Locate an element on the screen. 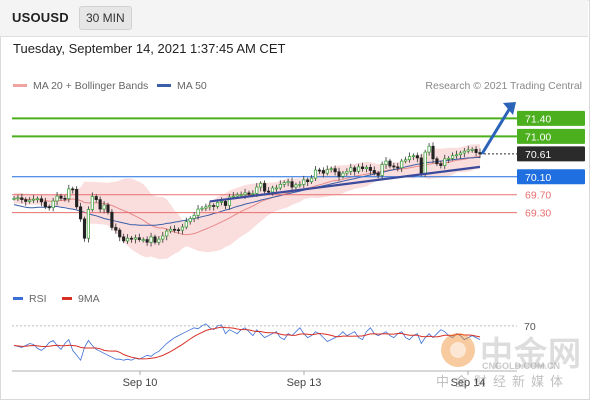  instrument-symbol: USOUSD is located at coordinates (40, 17).